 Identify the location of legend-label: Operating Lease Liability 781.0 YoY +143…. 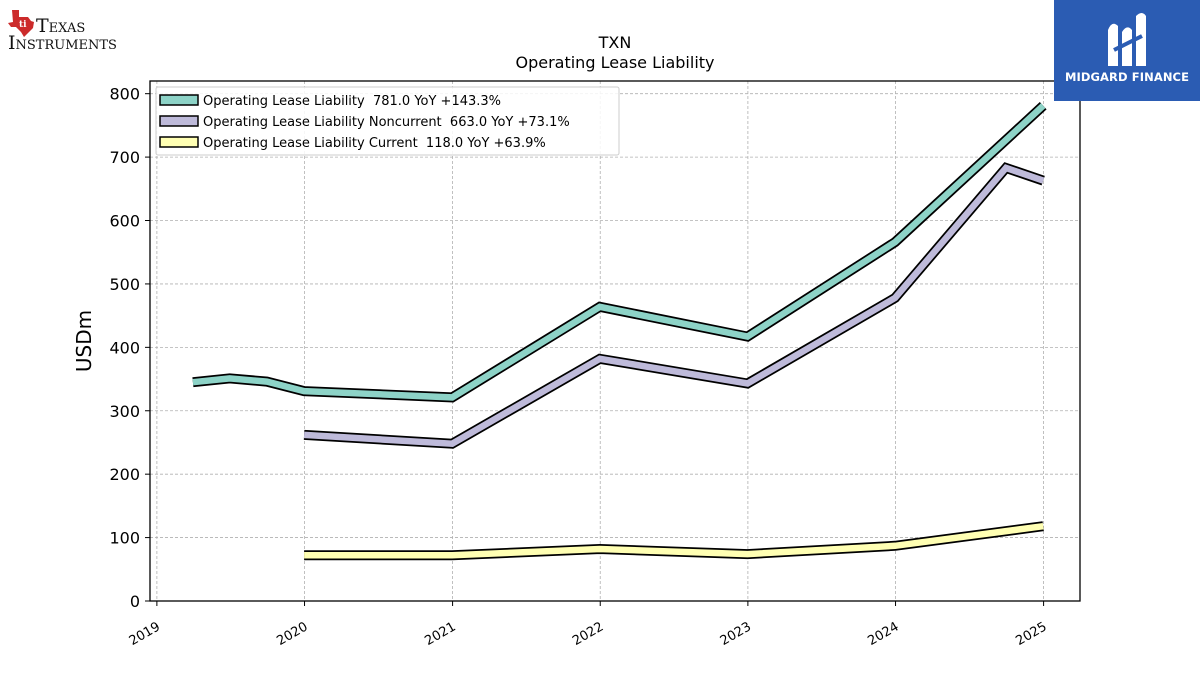
(352, 101).